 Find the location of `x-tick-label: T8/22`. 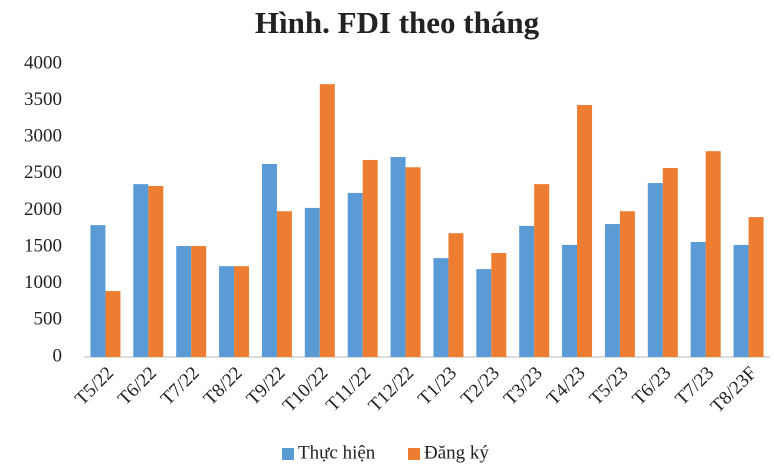

x-tick-label: T8/22 is located at coordinates (223, 386).